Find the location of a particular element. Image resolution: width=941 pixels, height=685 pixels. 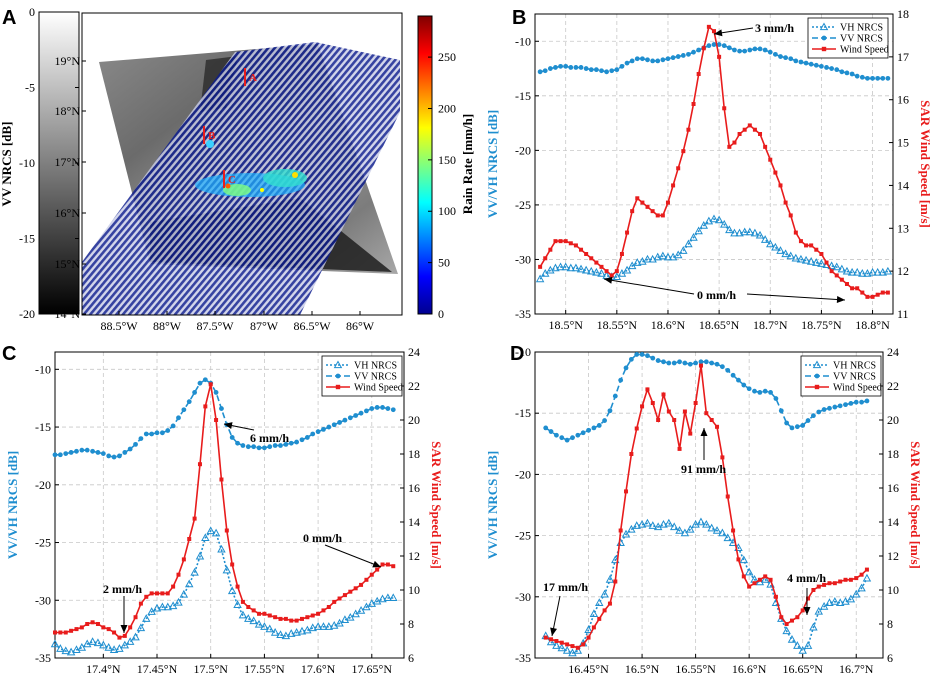

map-x-tick-label: 87.5°W is located at coordinates (215, 326).